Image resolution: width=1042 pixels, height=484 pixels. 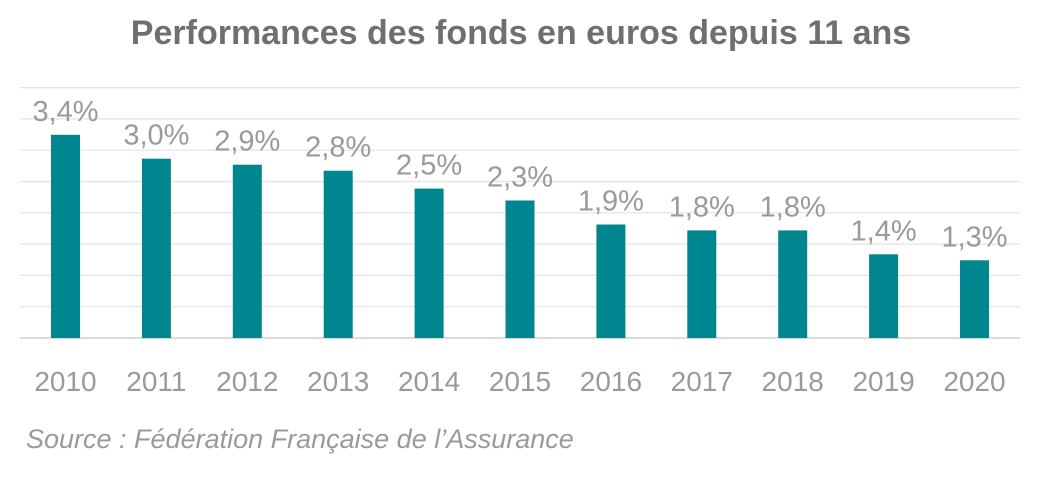 What do you see at coordinates (520, 178) in the screenshot?
I see `data-label-2015: 2,3%` at bounding box center [520, 178].